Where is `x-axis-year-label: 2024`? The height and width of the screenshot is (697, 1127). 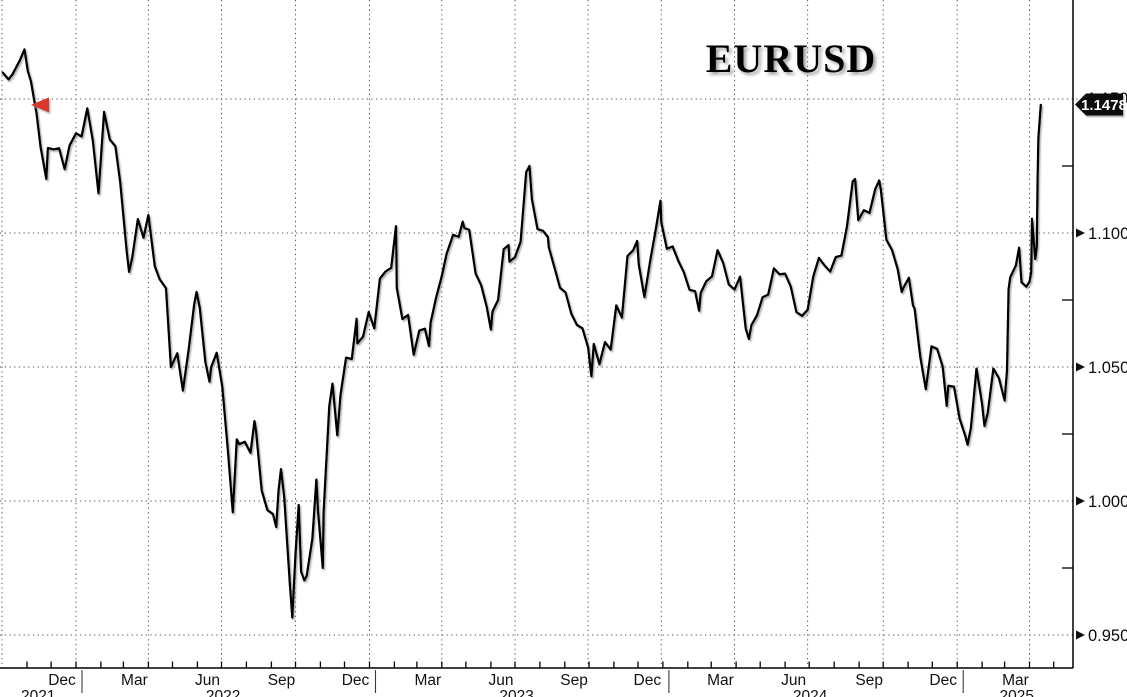 x-axis-year-label: 2024 is located at coordinates (810, 692).